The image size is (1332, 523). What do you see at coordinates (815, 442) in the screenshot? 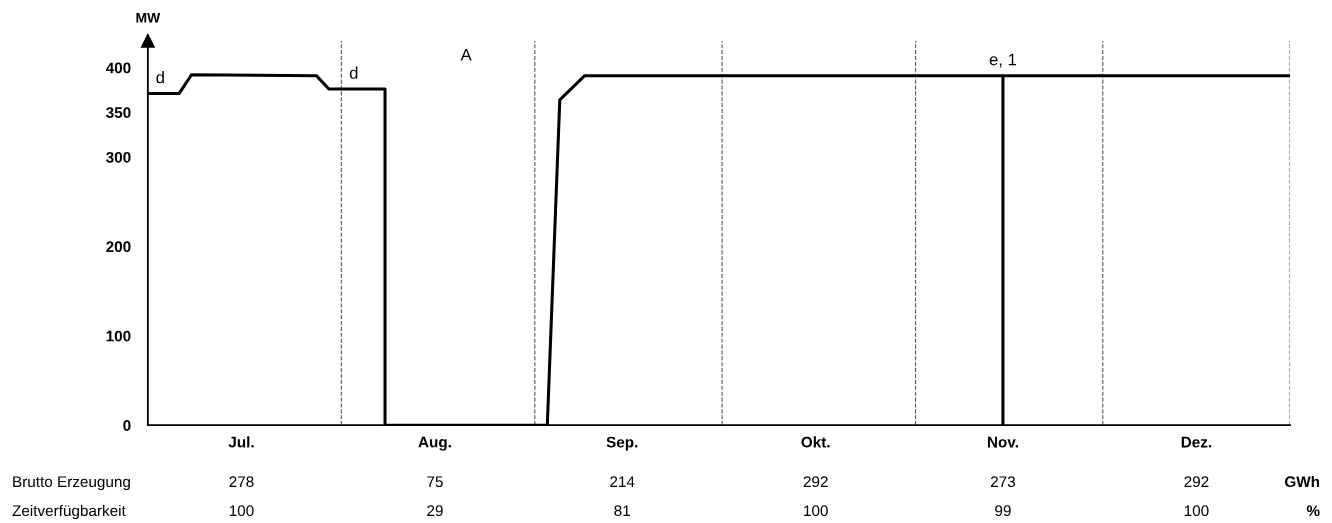
I see `x-tick-label: Okt.` at bounding box center [815, 442].